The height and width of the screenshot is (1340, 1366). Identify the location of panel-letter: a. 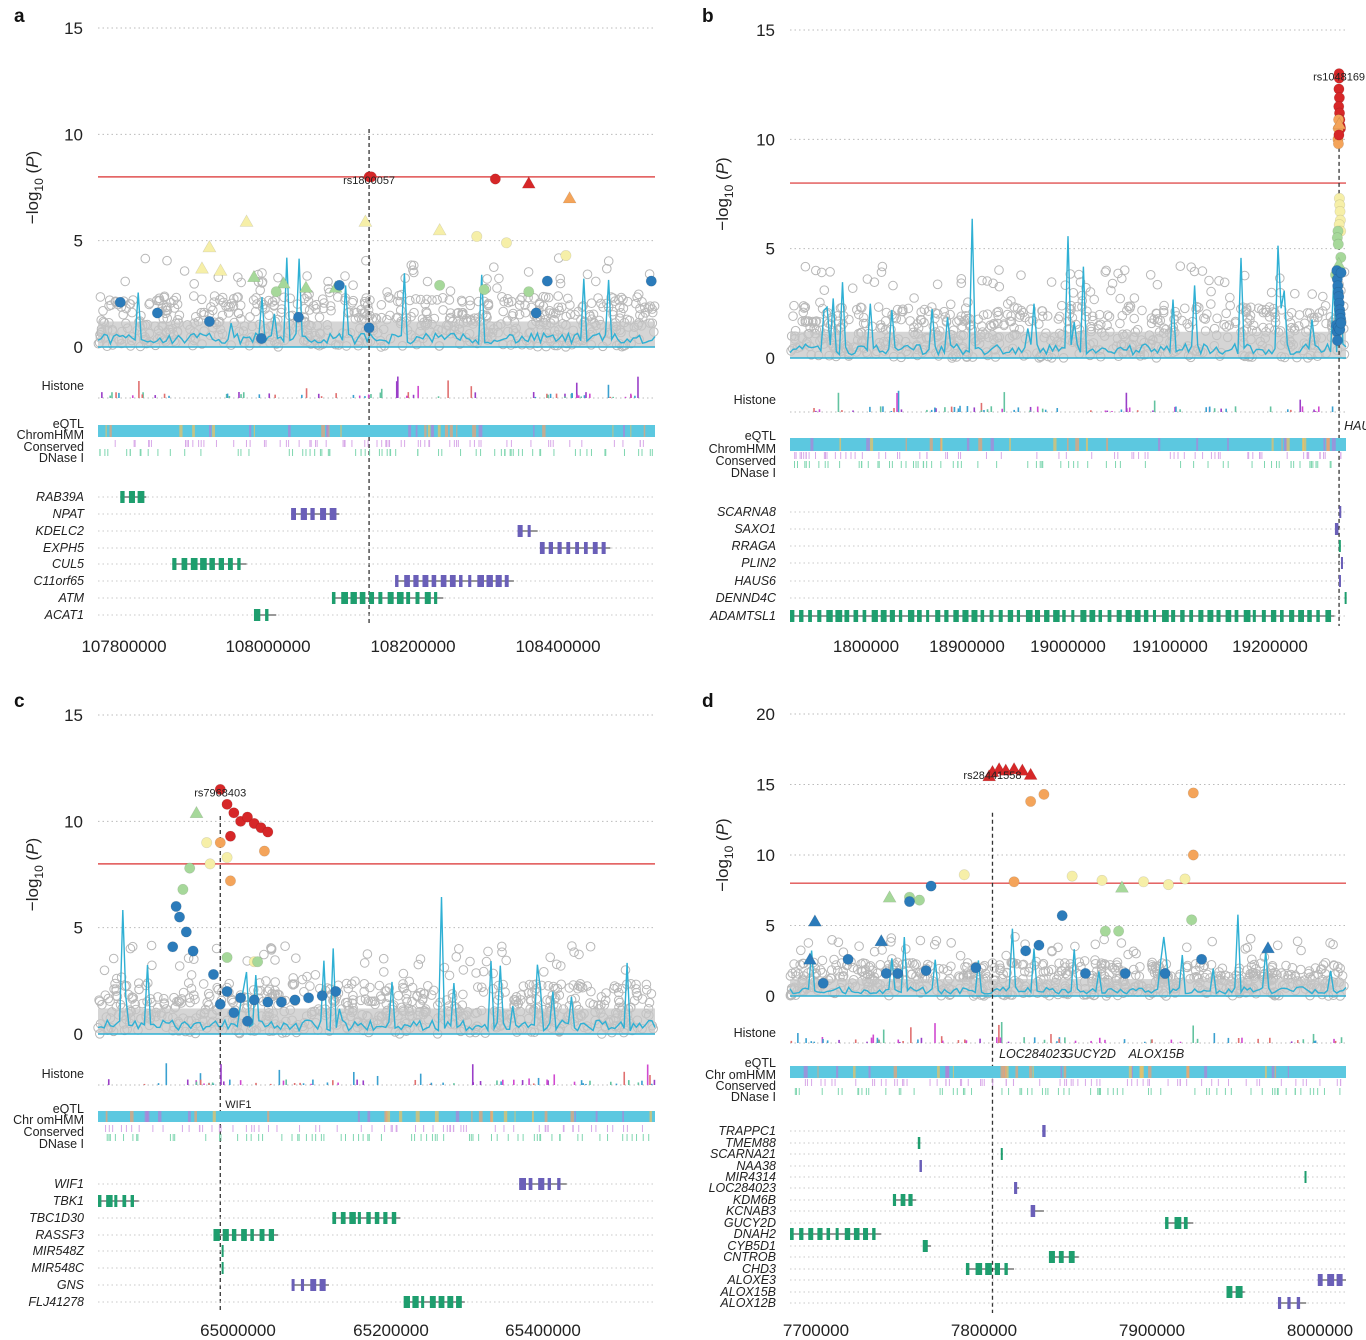
(19, 16).